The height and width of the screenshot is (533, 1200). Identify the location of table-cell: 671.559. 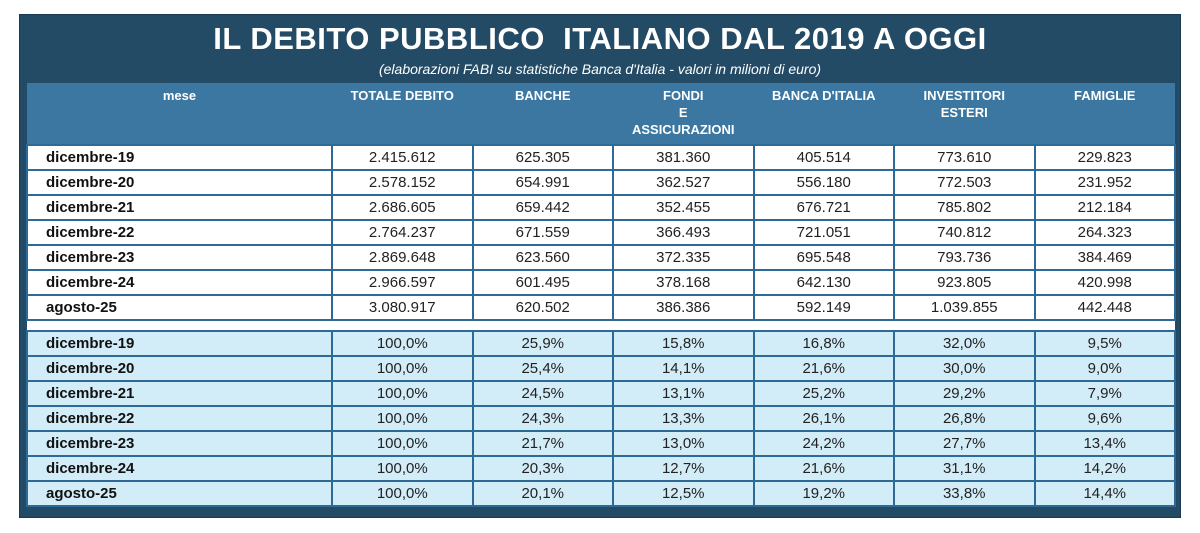
(542, 232).